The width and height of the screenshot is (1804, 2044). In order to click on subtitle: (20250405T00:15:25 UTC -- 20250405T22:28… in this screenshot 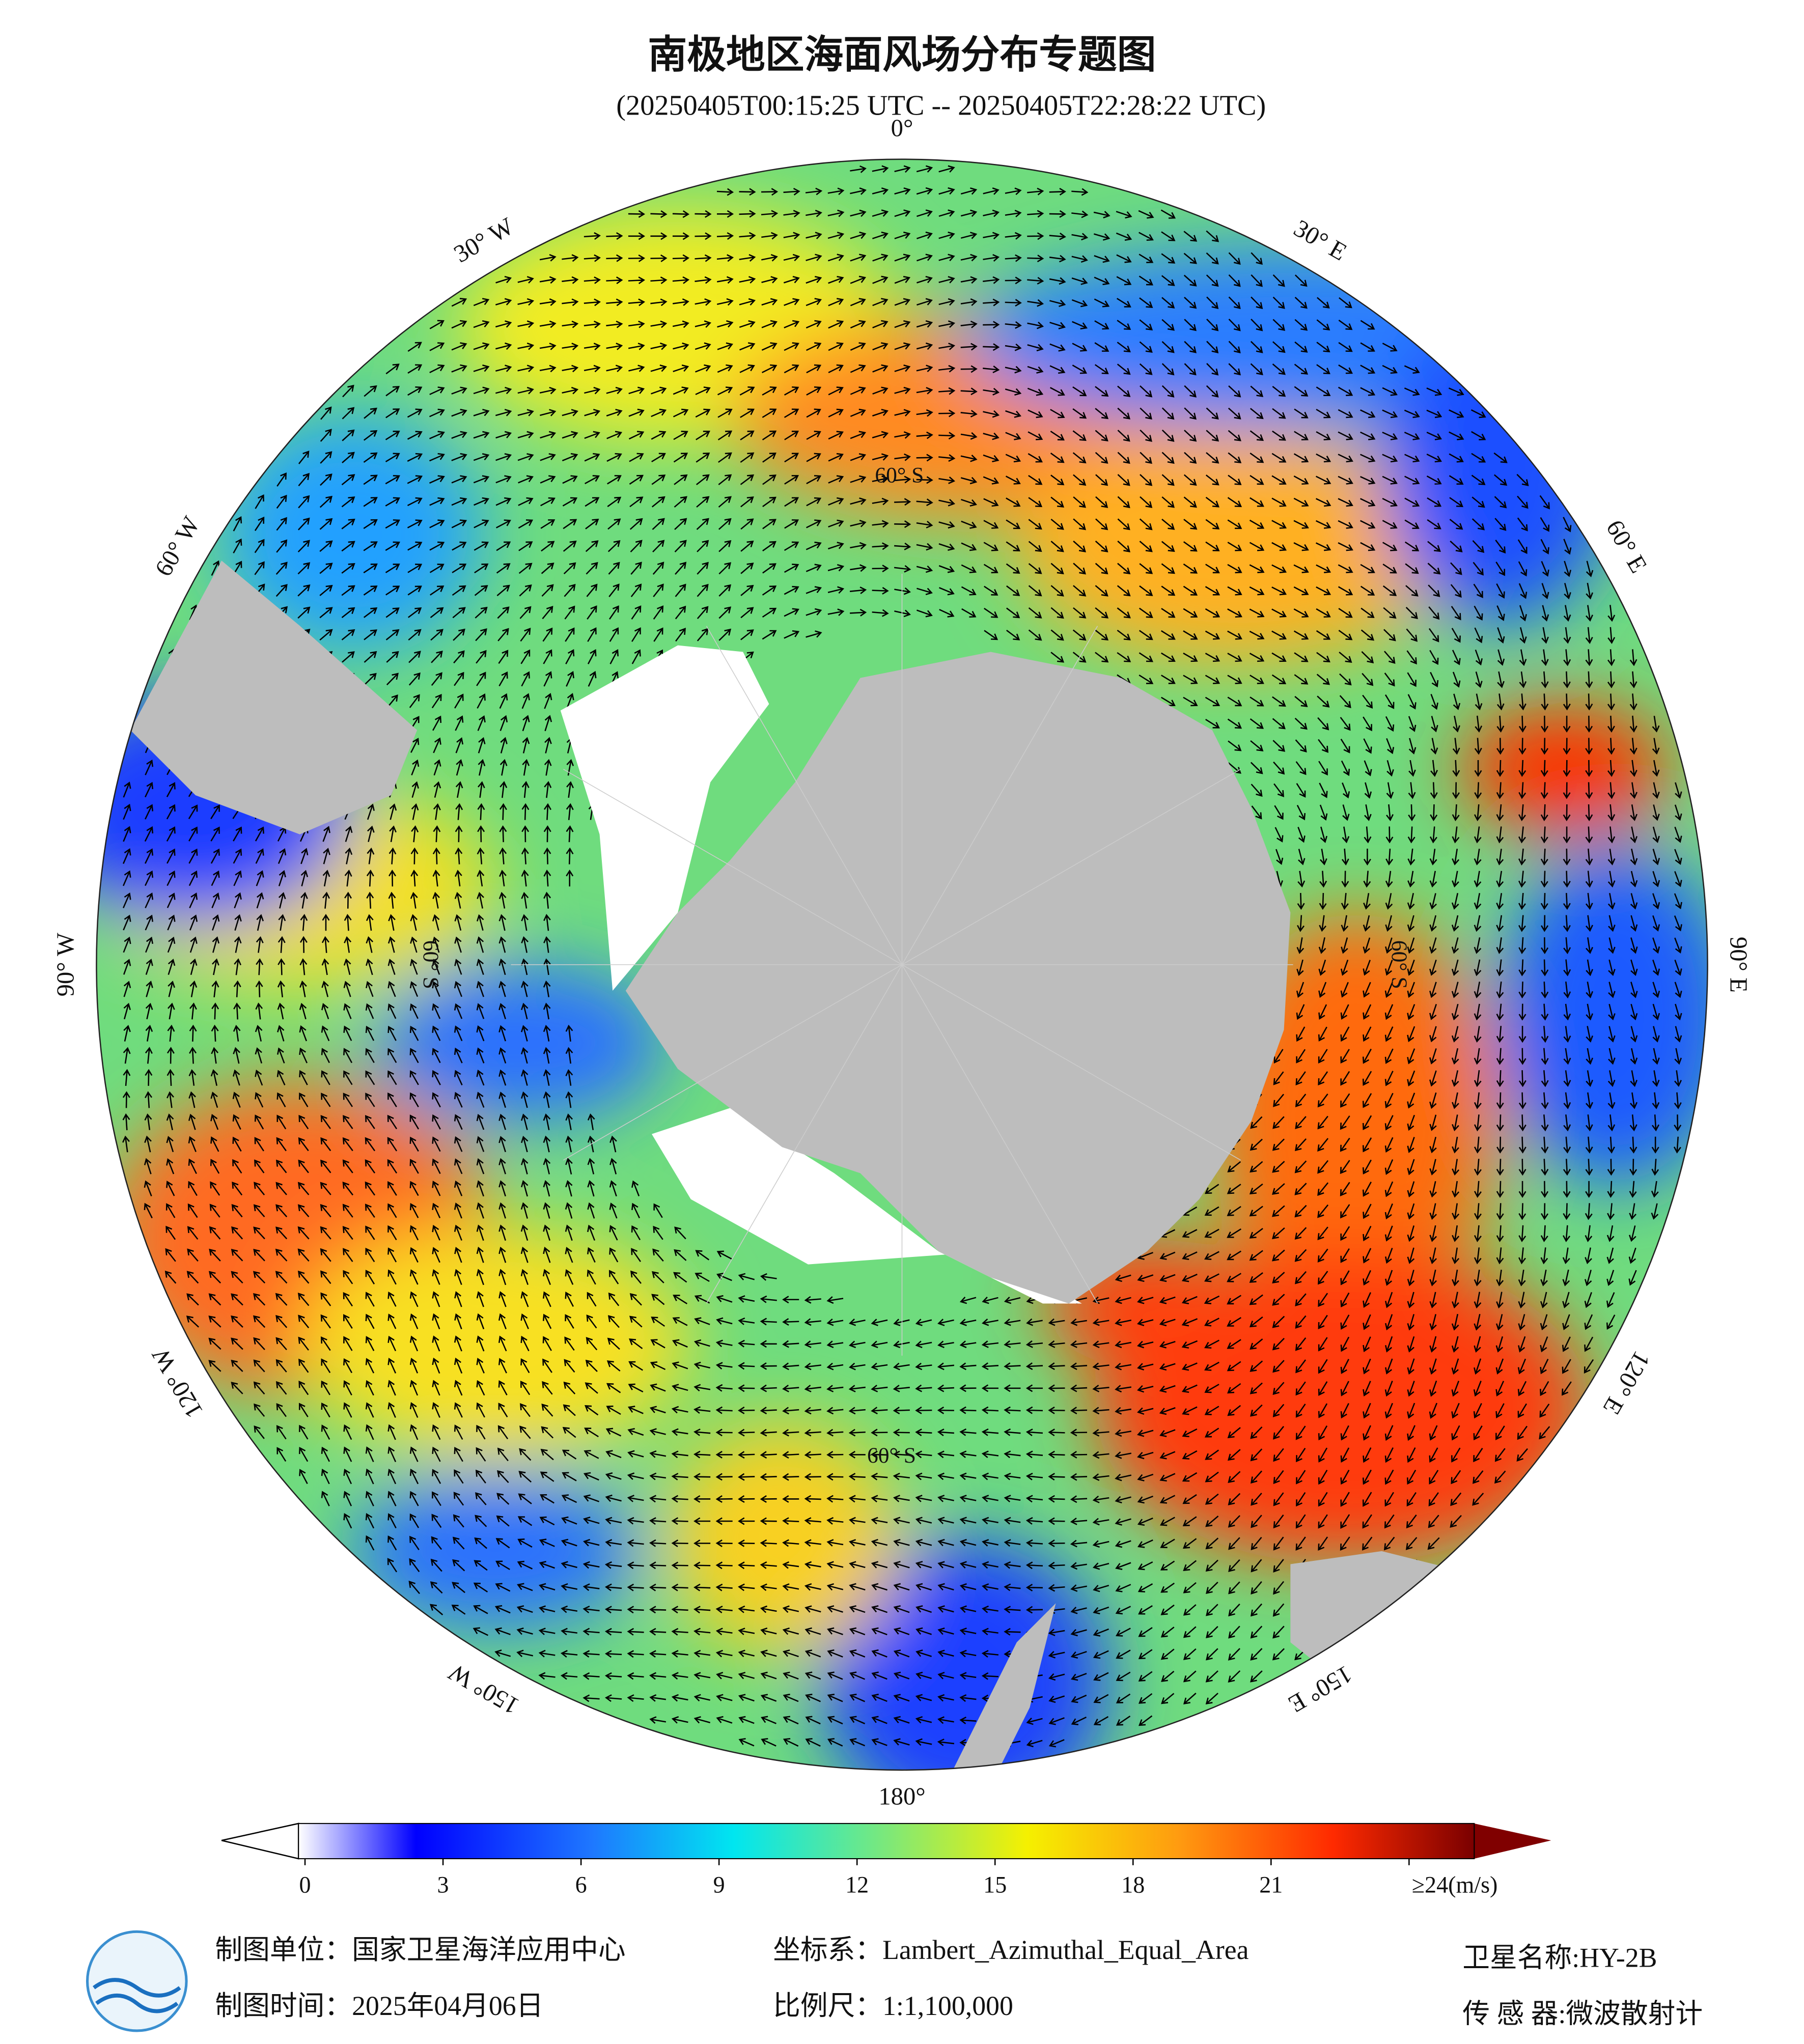, I will do `click(941, 106)`.